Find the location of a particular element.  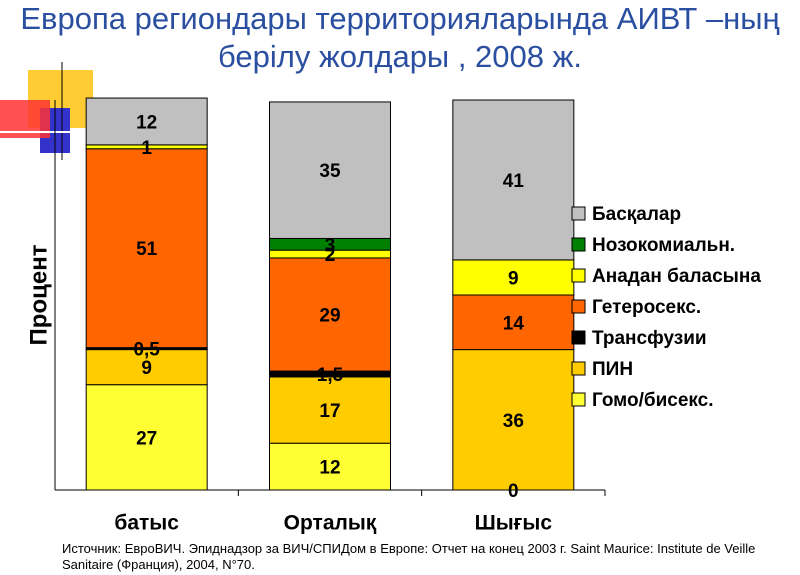

data-label: 41 is located at coordinates (514, 181).